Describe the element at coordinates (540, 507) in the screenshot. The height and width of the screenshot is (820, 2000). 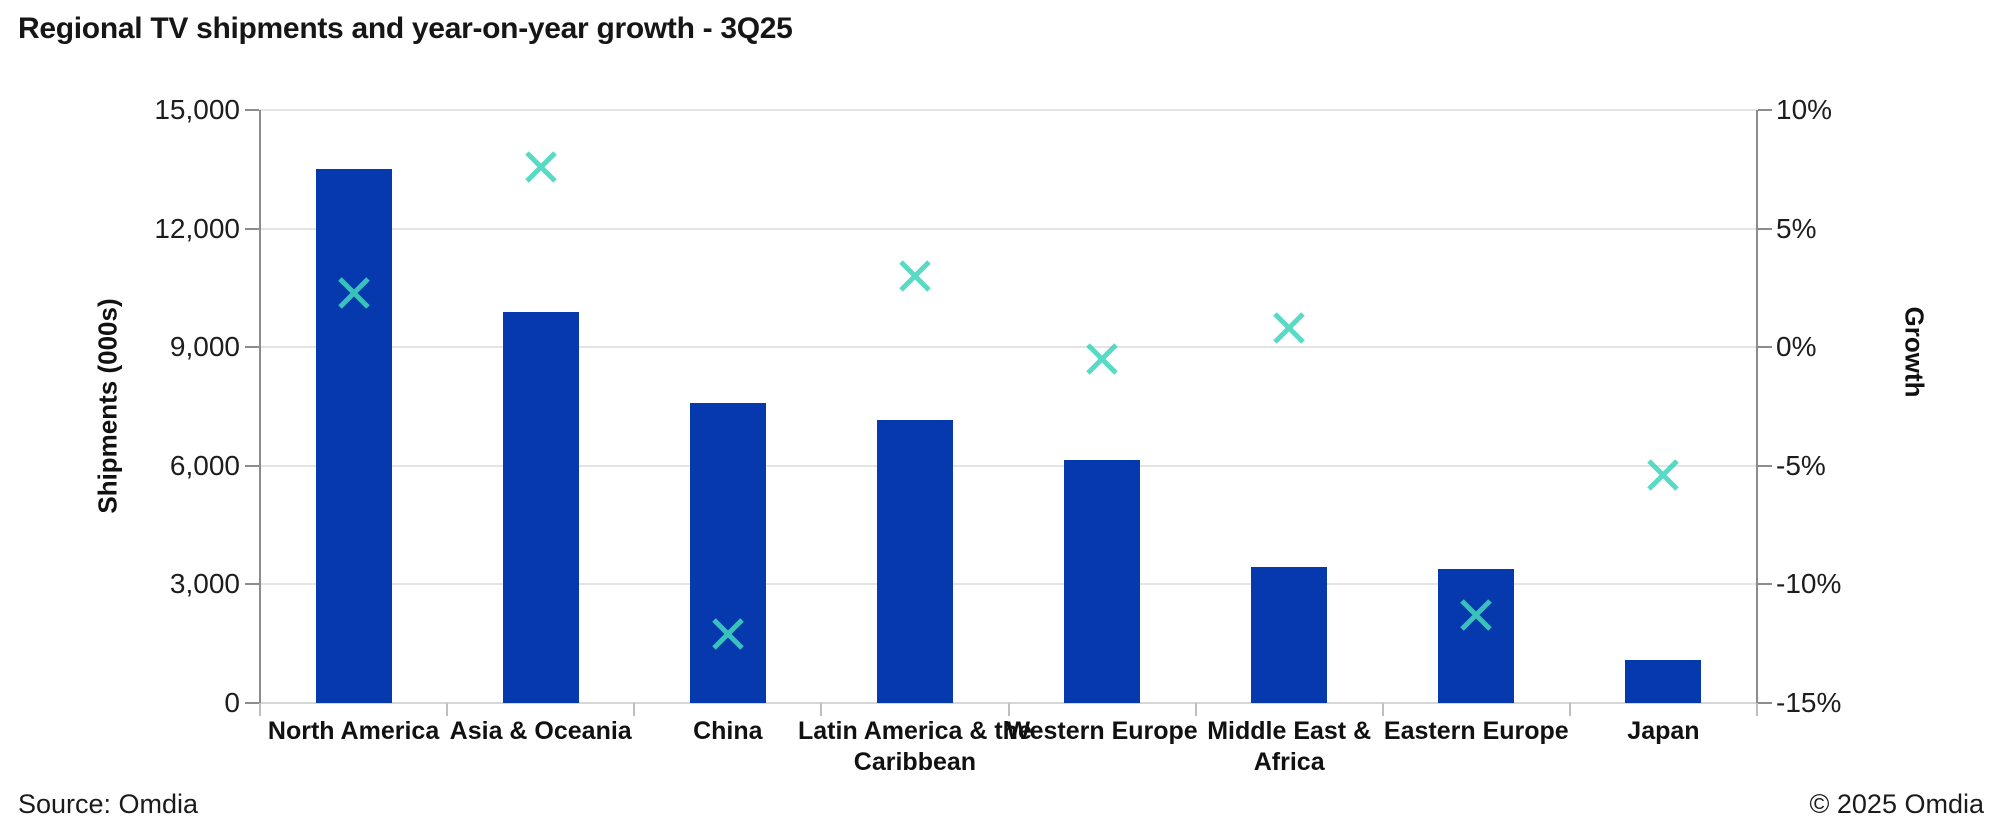
I see `shipments-bar-asia-oceania` at that location.